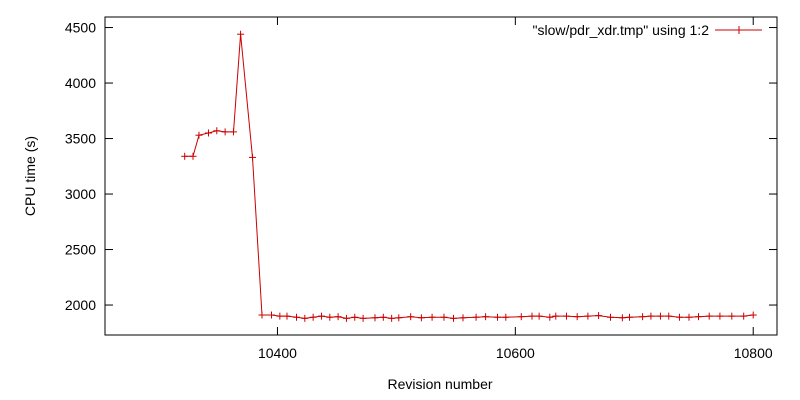 The width and height of the screenshot is (800, 400). Describe the element at coordinates (30, 176) in the screenshot. I see `y-axis-label: CPU time (s)` at that location.